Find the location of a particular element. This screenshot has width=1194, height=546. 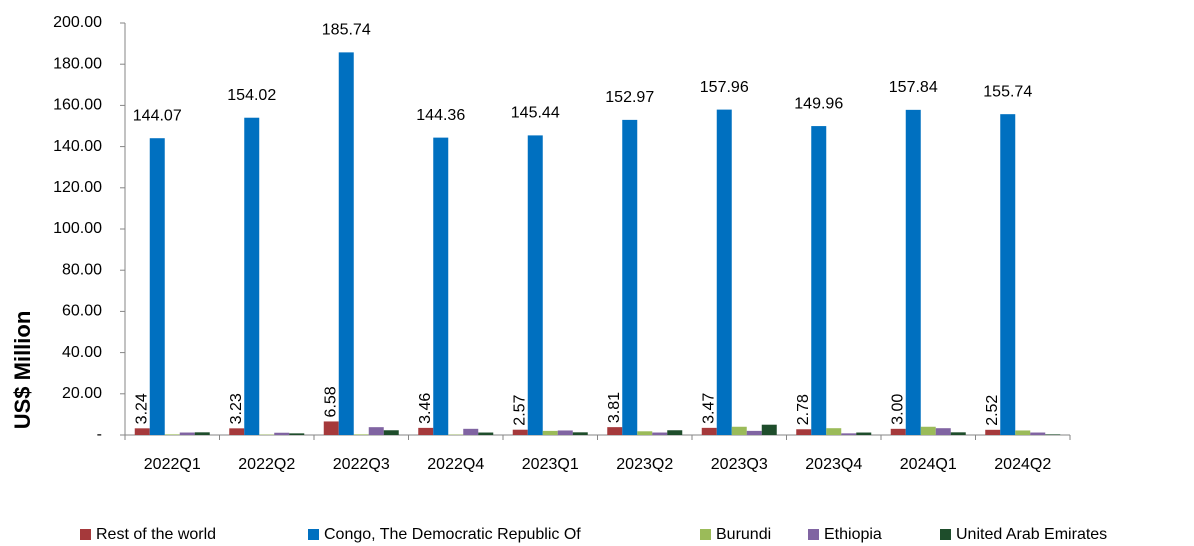

legend-label: United Arab Emirates is located at coordinates (1031, 534).